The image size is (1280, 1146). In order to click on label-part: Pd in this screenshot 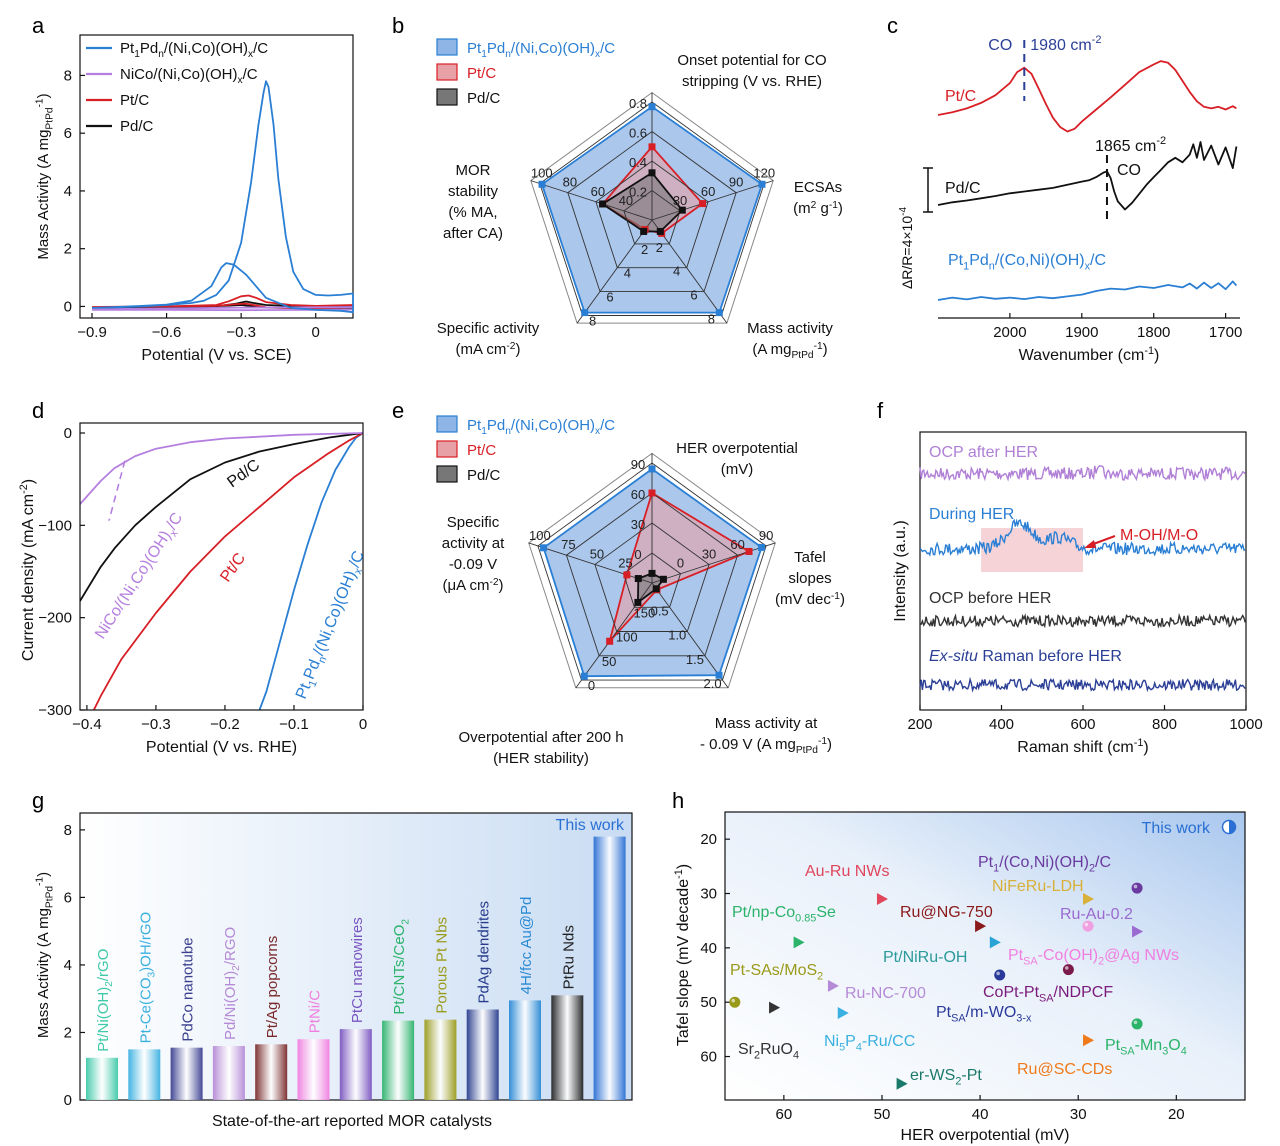, I will do `click(496, 425)`.